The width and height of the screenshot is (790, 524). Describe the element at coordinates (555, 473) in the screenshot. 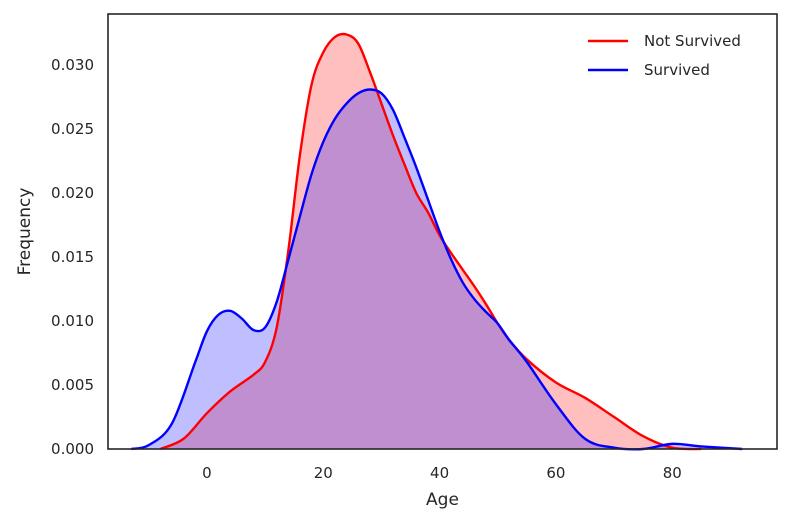

I see `x-tick-label: 60` at that location.